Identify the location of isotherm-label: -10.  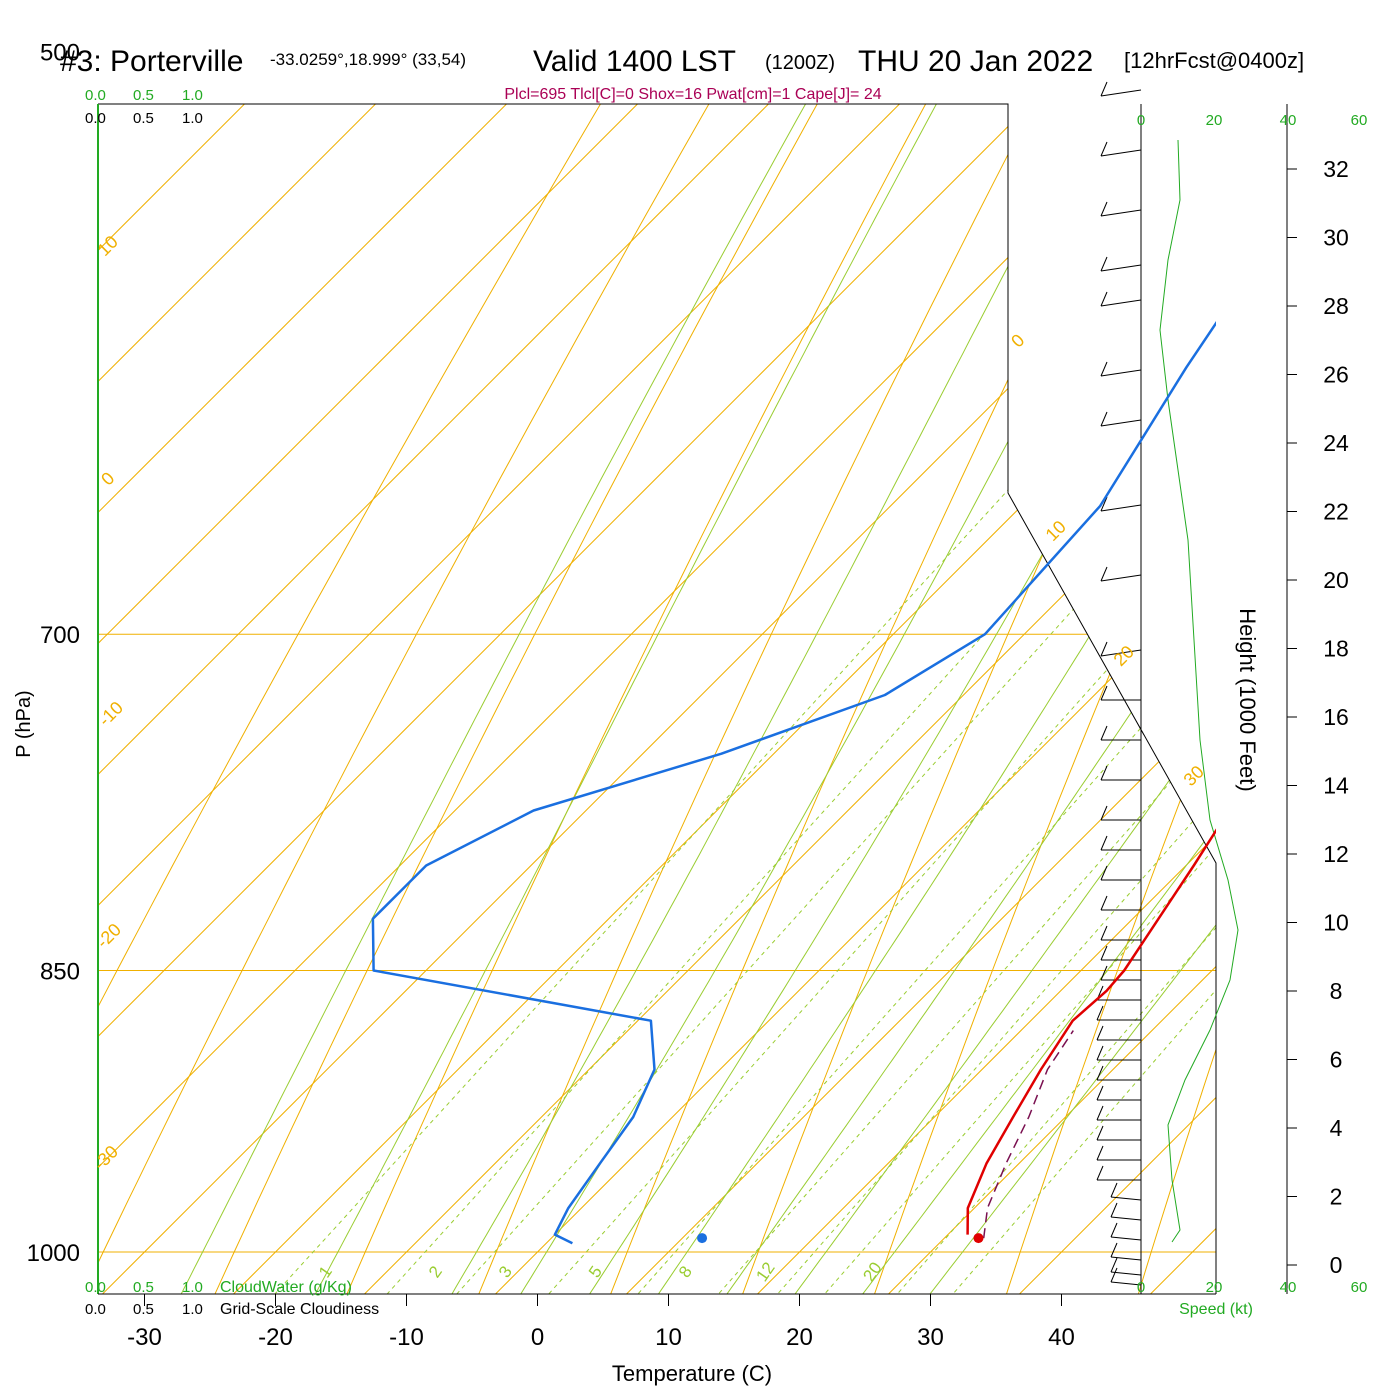
(110, 713).